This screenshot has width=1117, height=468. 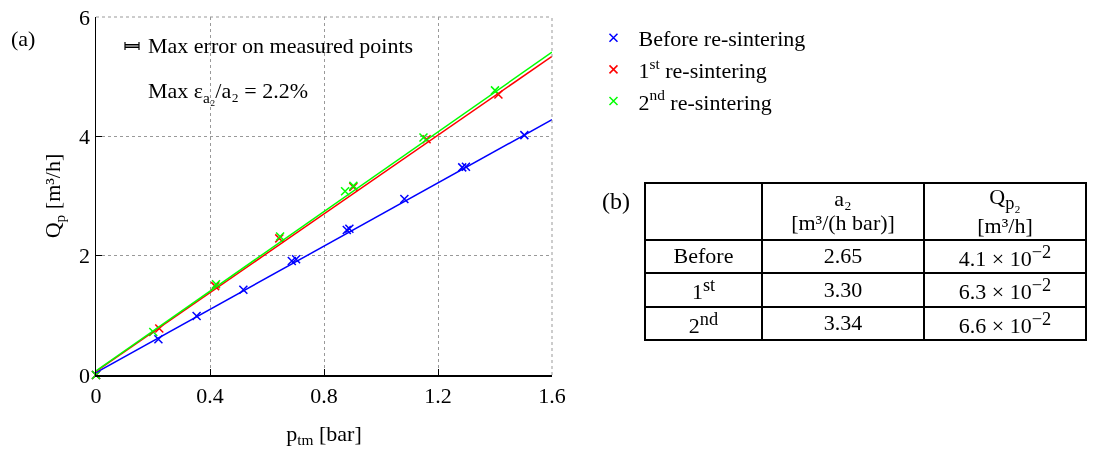 I want to click on y-tick-label: 4, so click(x=85, y=137).